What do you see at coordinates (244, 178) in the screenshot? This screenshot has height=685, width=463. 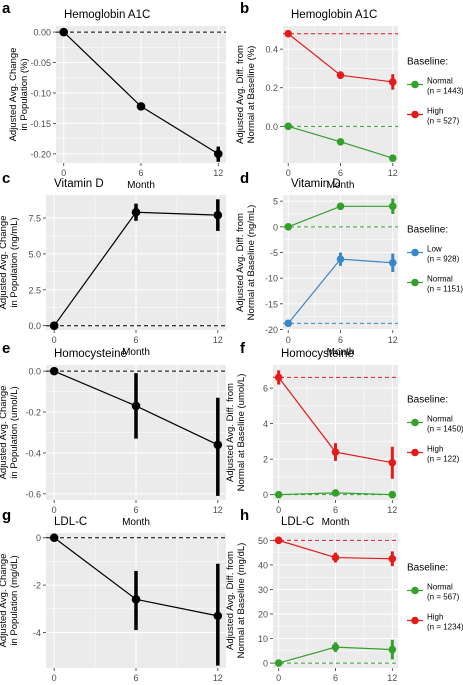 I see `panel-letter: d` at bounding box center [244, 178].